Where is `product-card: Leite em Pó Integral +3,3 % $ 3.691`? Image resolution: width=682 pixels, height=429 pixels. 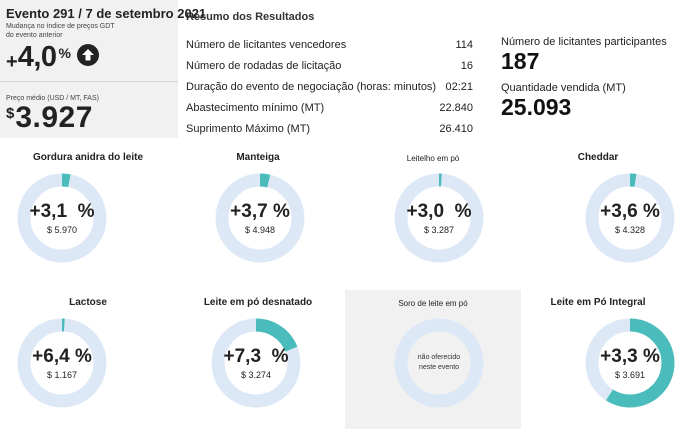
product-card: Leite em Pó Integral +3,3 % $ 3.691 is located at coordinates (596, 359).